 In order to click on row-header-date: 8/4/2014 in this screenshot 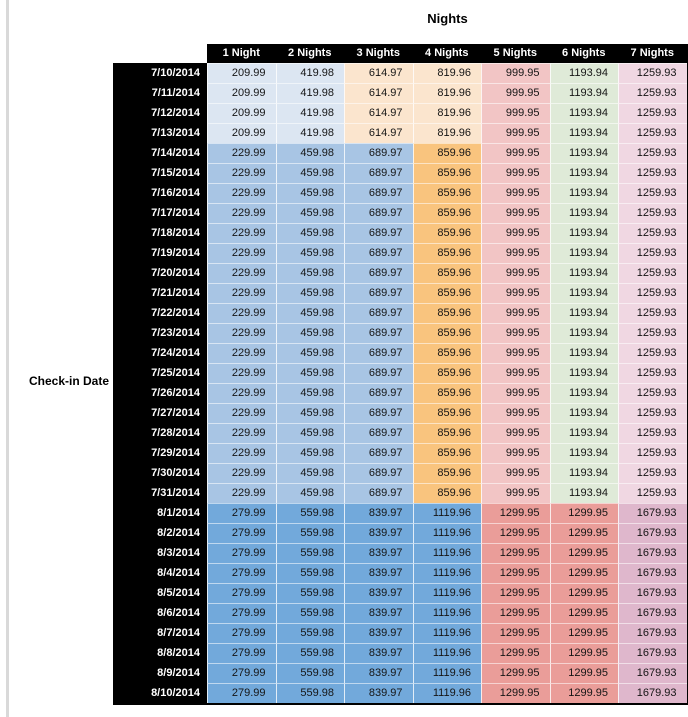, I will do `click(160, 573)`.